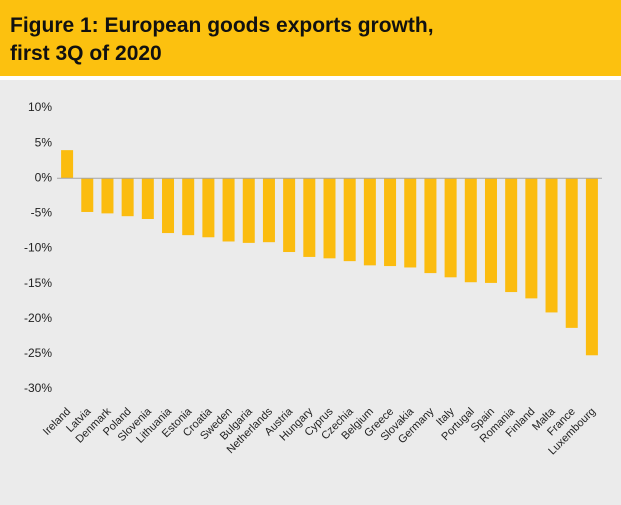  I want to click on chart-title: Figure 1: European goods exports growth,, so click(222, 25).